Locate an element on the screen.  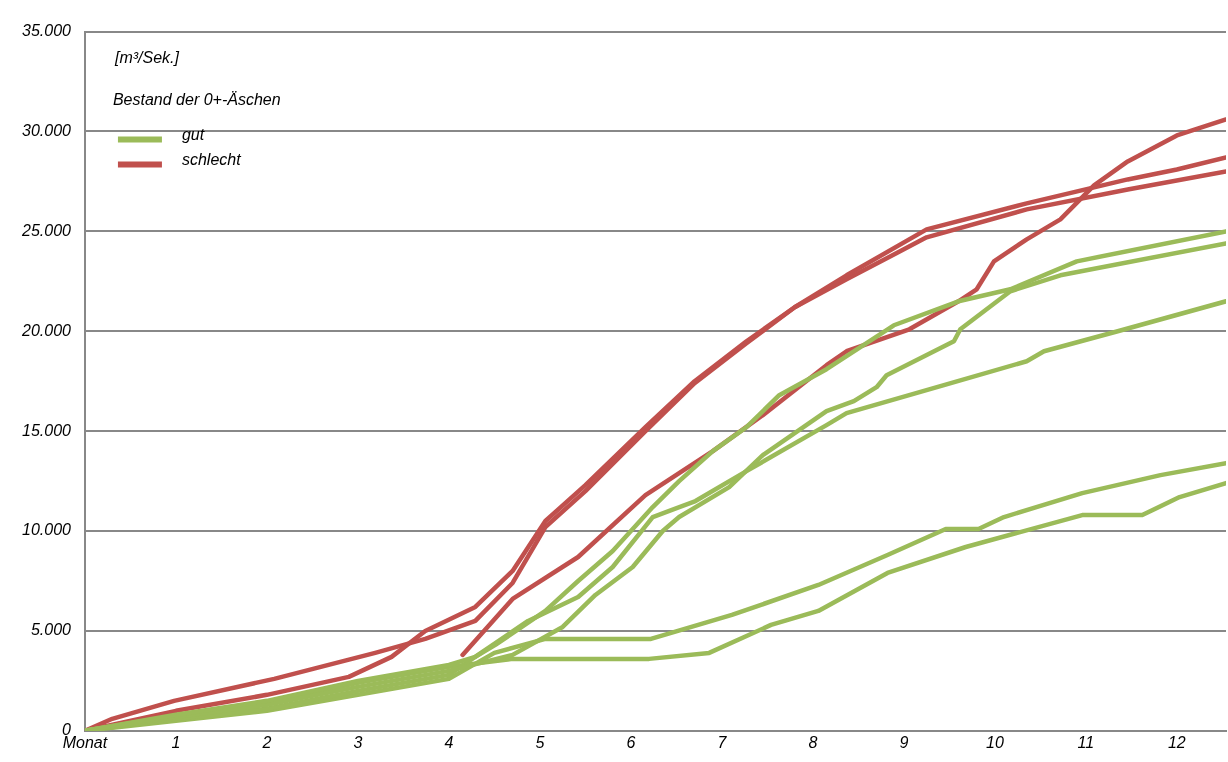
x-tick-label: 11 is located at coordinates (1086, 742).